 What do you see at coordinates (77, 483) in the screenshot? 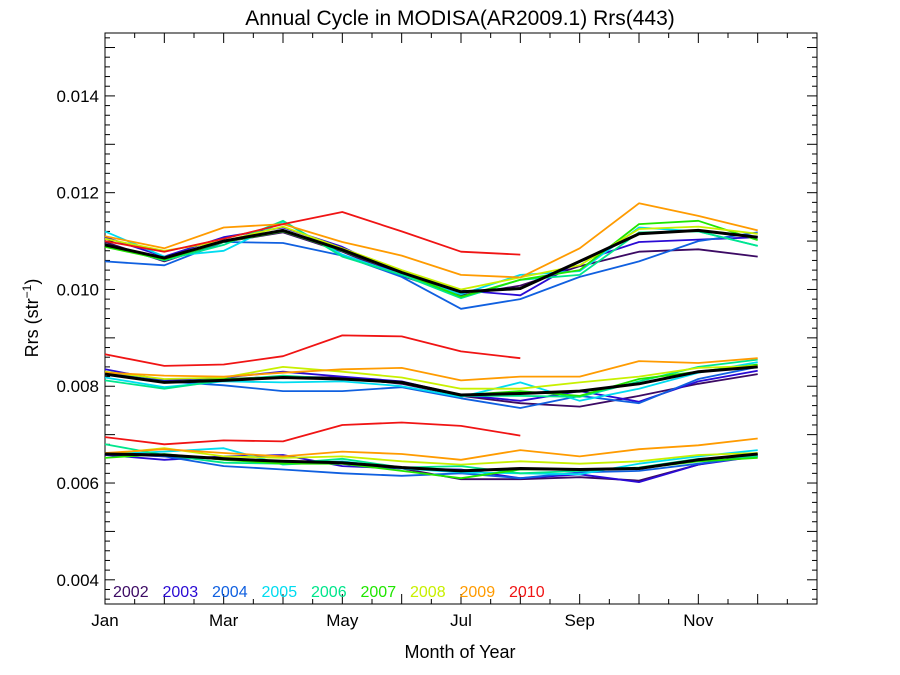
I see `y-tick-label: 0.006` at bounding box center [77, 483].